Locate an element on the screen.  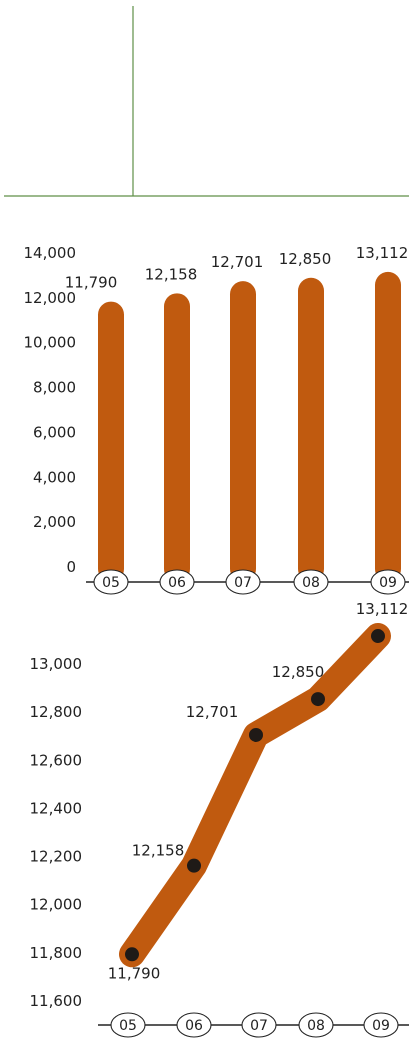
y-tick-label: 13,000 is located at coordinates (56, 664).